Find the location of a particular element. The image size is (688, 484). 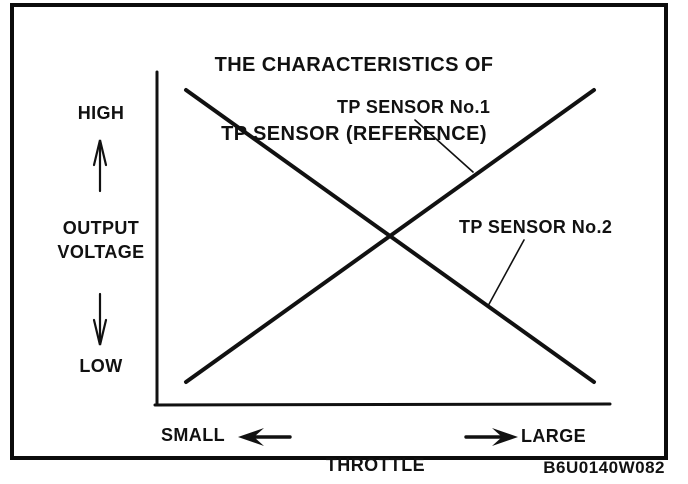

x-axis-title: THROTTLE OPENING ANGLE is located at coordinates (375, 448).